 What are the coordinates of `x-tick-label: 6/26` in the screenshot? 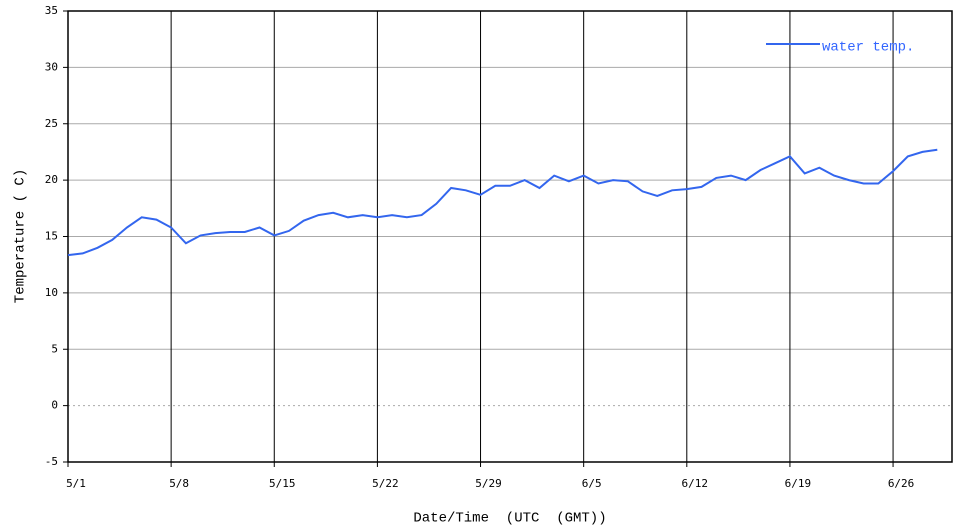 It's located at (901, 483).